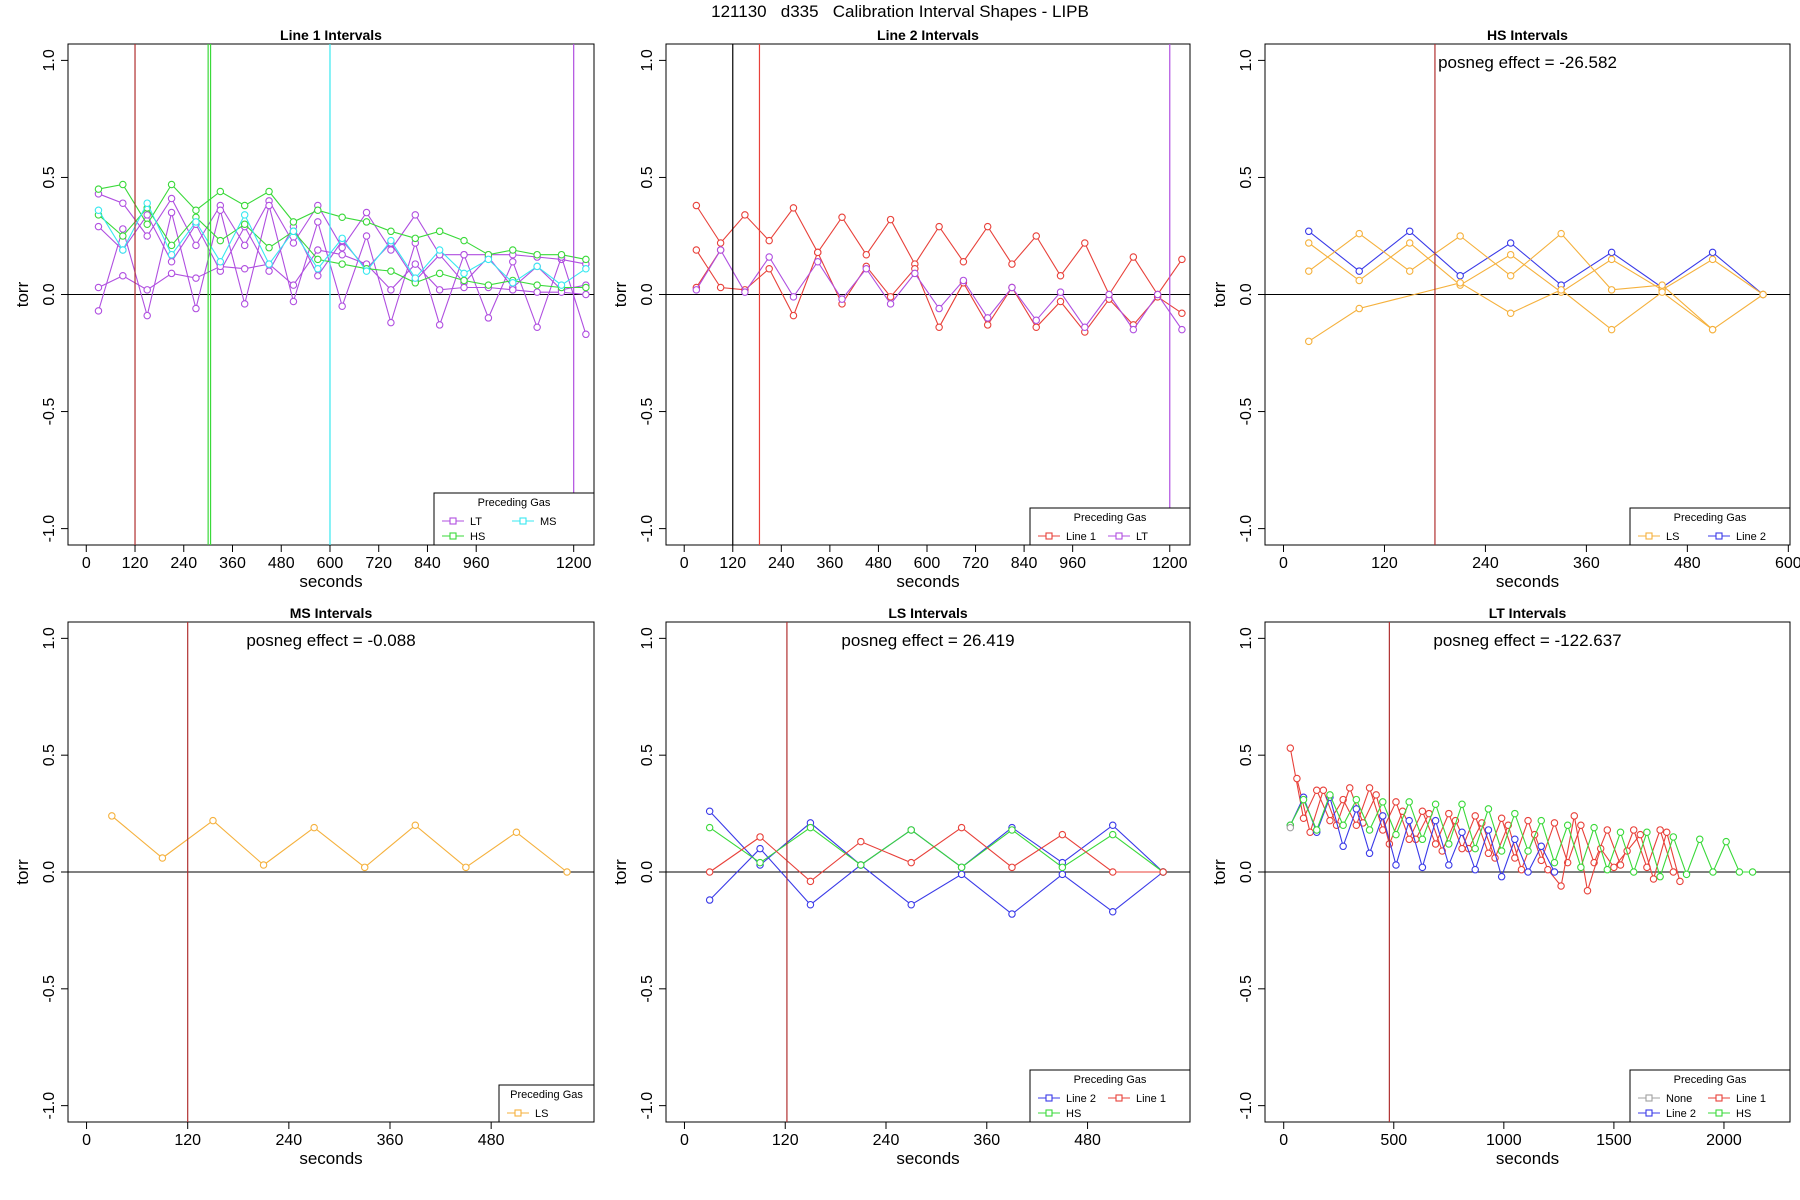  I want to click on x-tick-label: 120, so click(785, 1140).